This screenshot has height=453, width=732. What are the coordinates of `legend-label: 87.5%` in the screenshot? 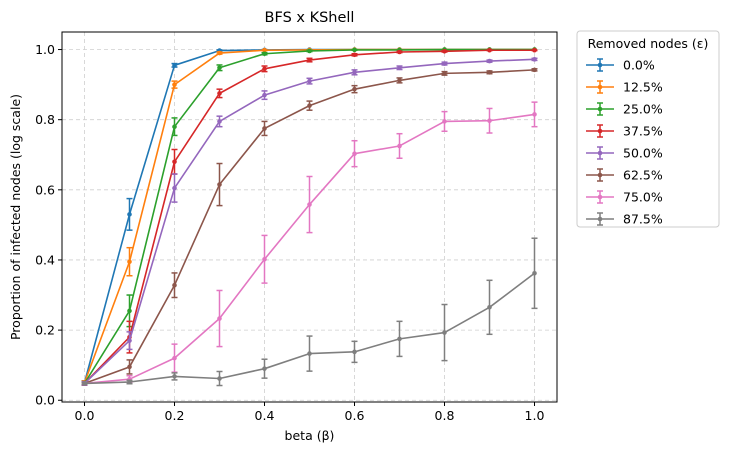 It's located at (643, 219).